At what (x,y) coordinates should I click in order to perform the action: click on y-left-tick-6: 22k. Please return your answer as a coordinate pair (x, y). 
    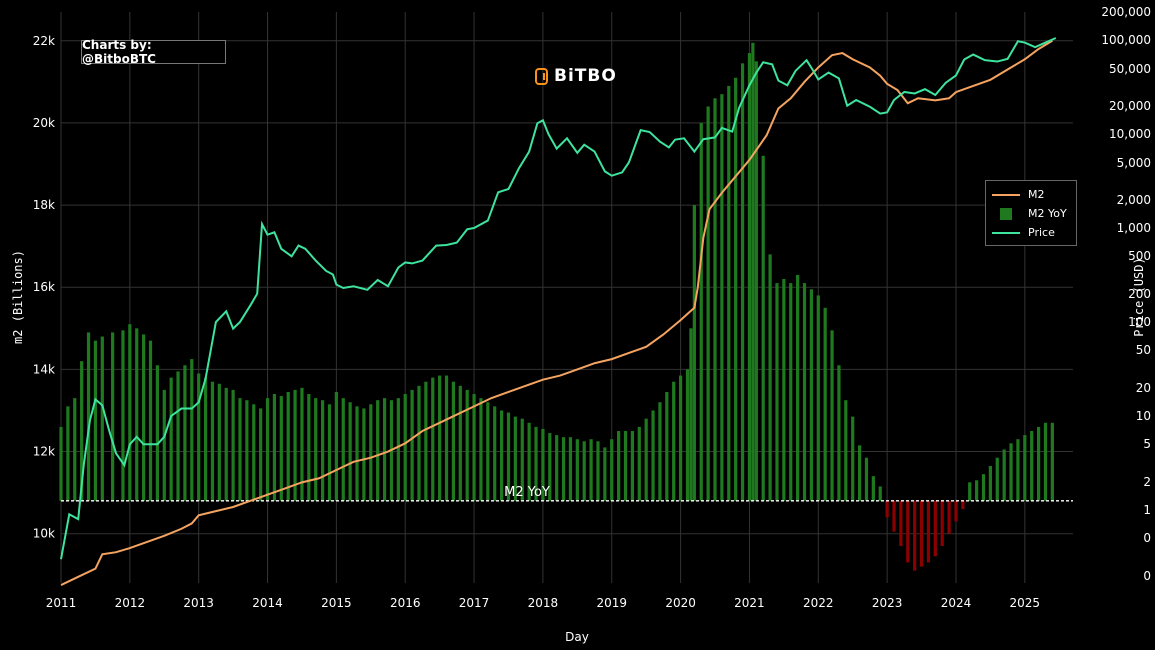
    Looking at the image, I should click on (44, 41).